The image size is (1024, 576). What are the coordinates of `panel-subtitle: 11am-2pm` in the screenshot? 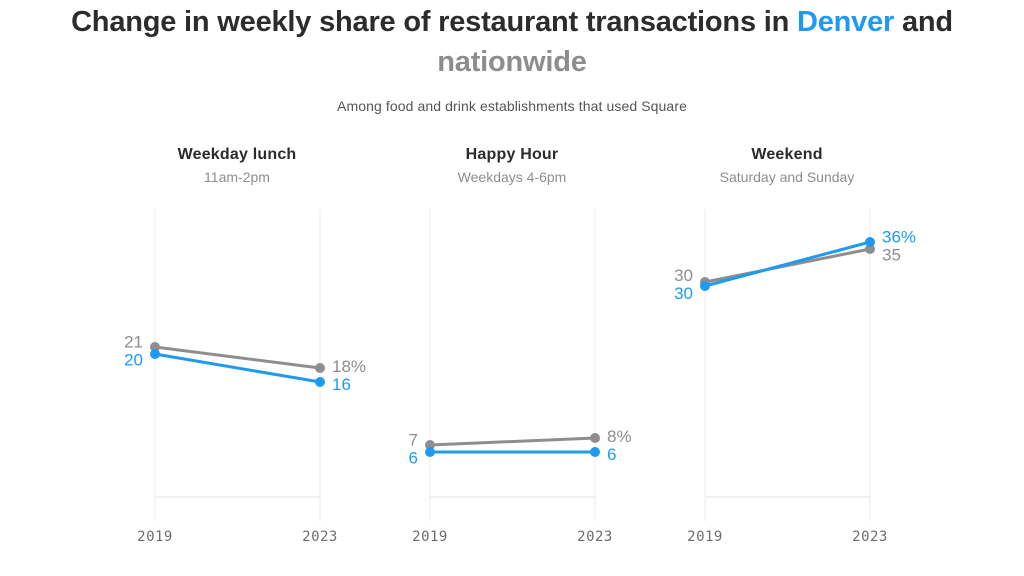 It's located at (237, 177).